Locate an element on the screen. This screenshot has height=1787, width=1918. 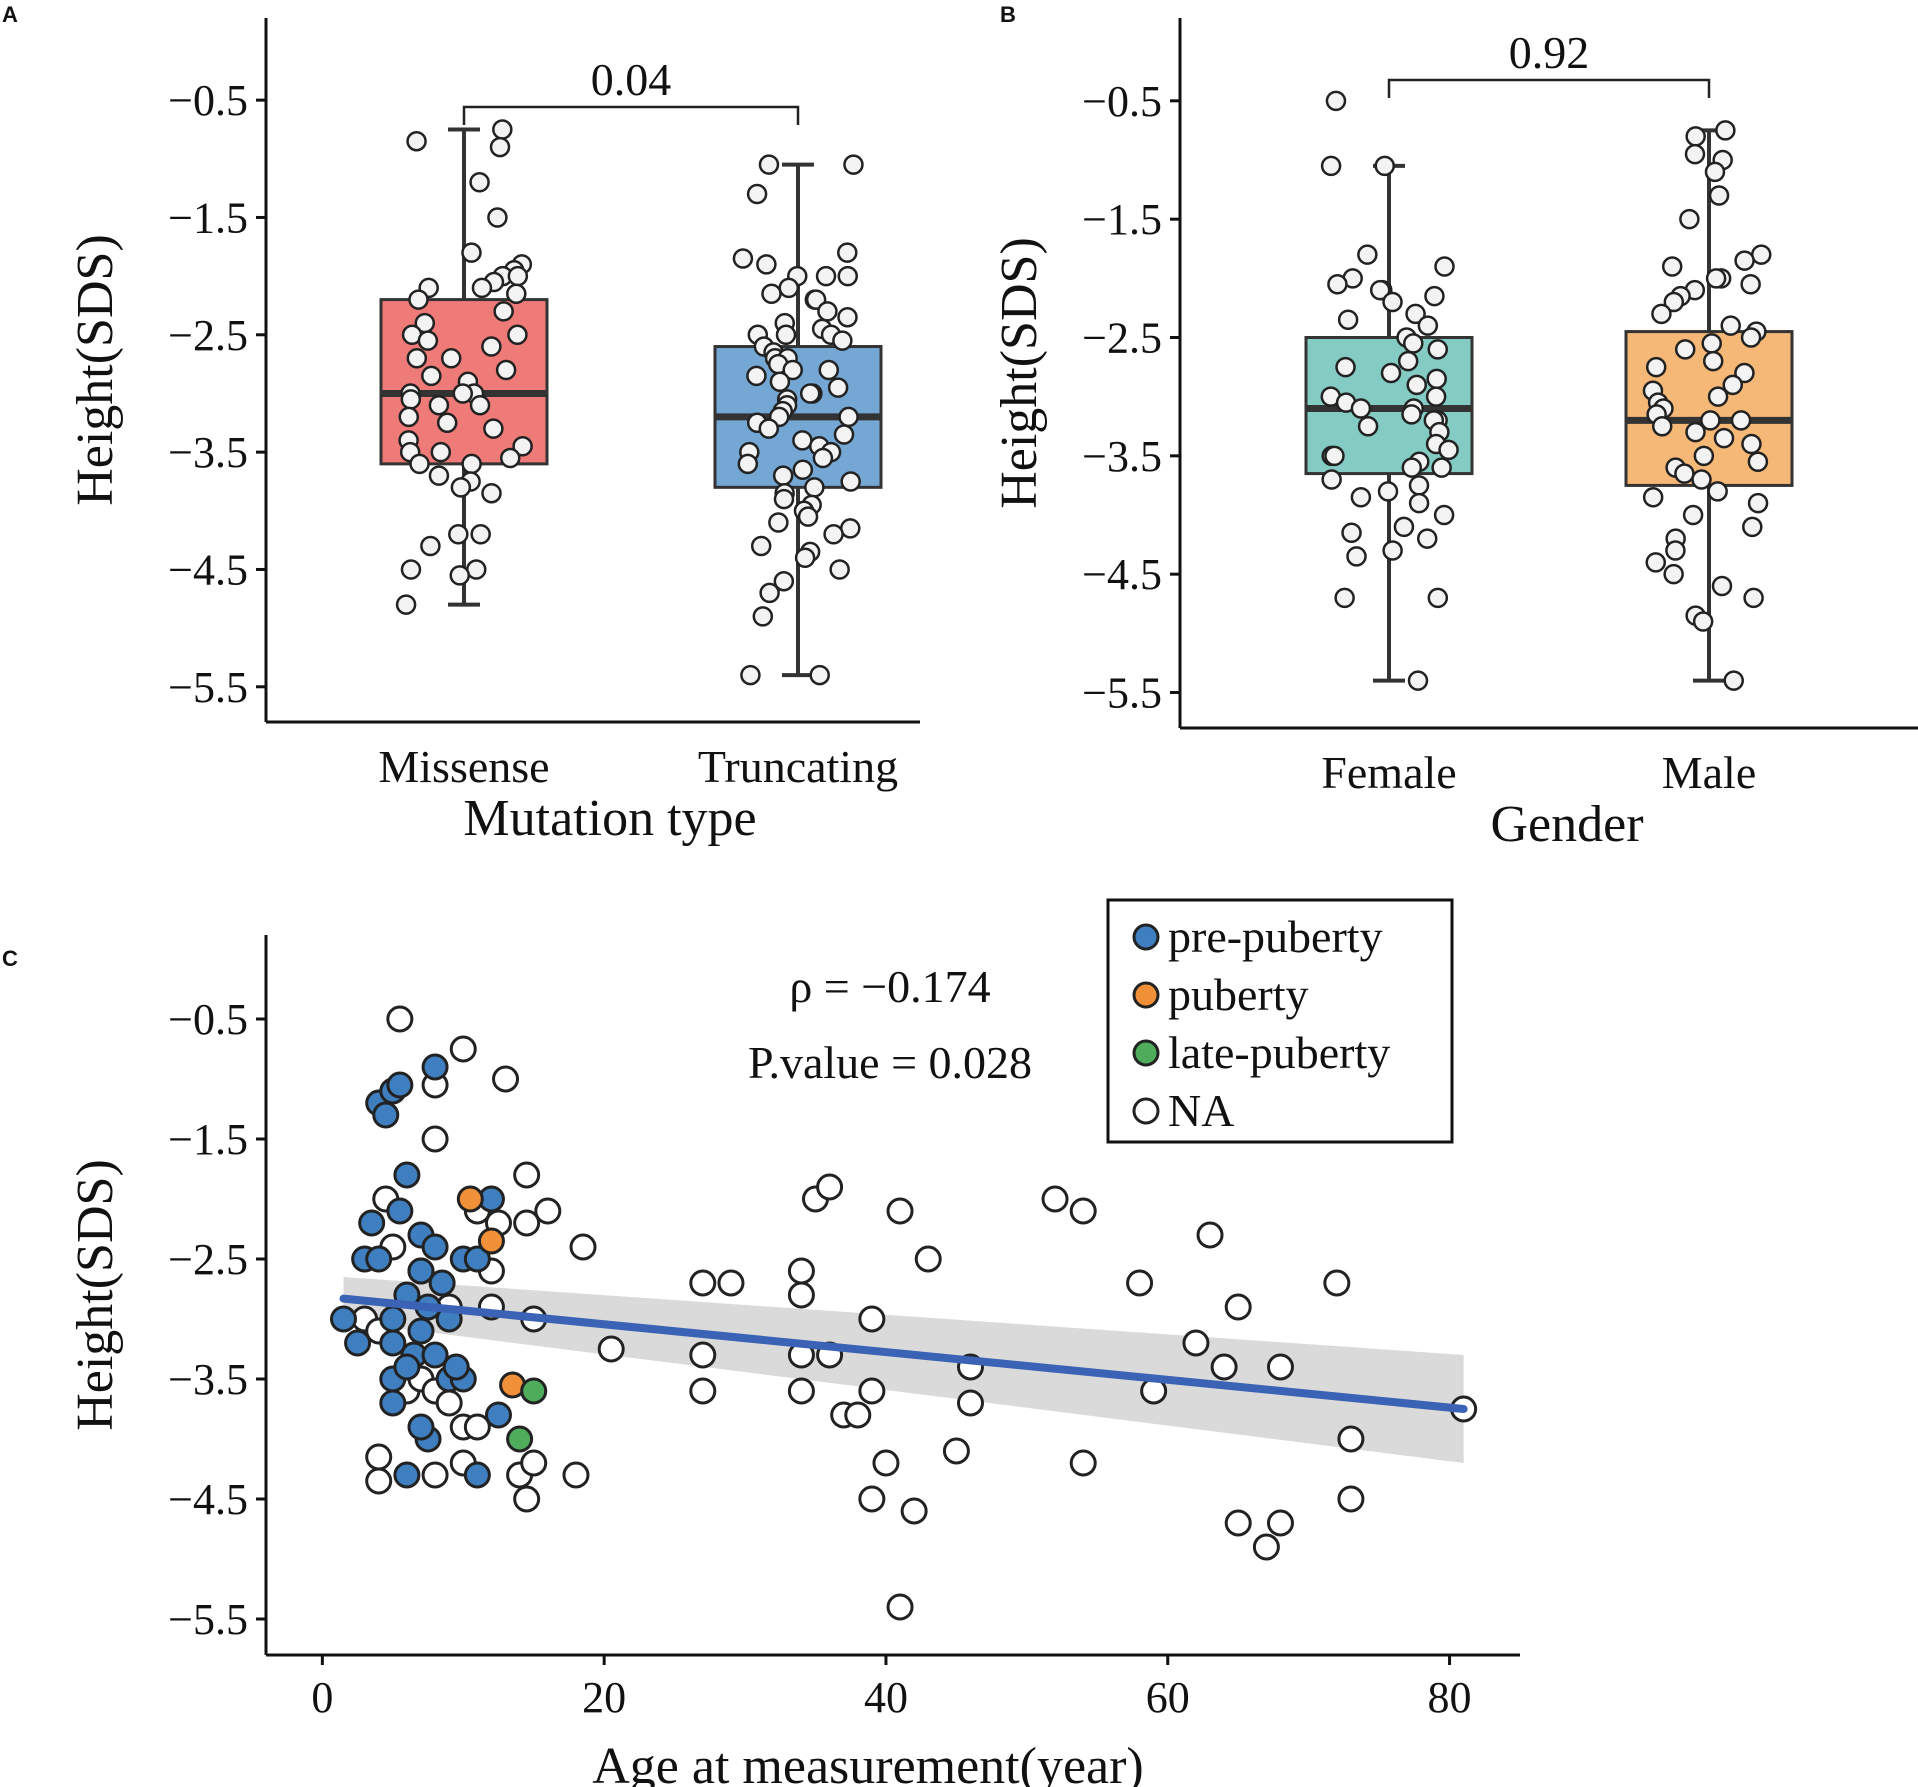
legend-label: late-puberty is located at coordinates (1279, 1052).